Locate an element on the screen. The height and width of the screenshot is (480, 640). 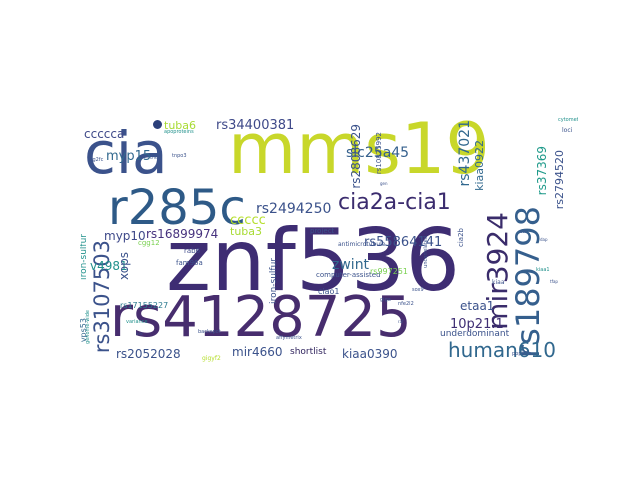
word-12: slc25a45 is located at coordinates (378, 153).